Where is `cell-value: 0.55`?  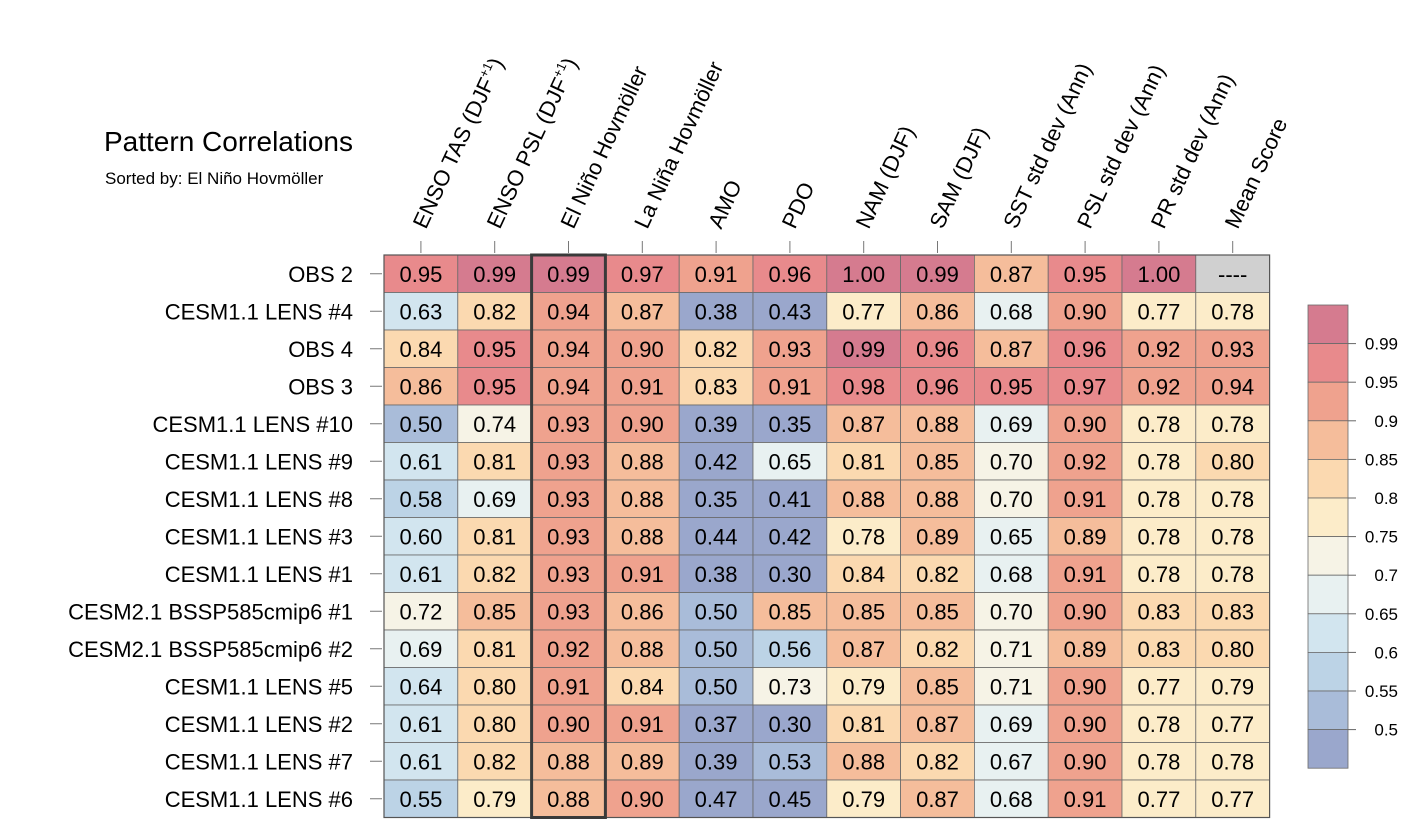
cell-value: 0.55 is located at coordinates (420, 799).